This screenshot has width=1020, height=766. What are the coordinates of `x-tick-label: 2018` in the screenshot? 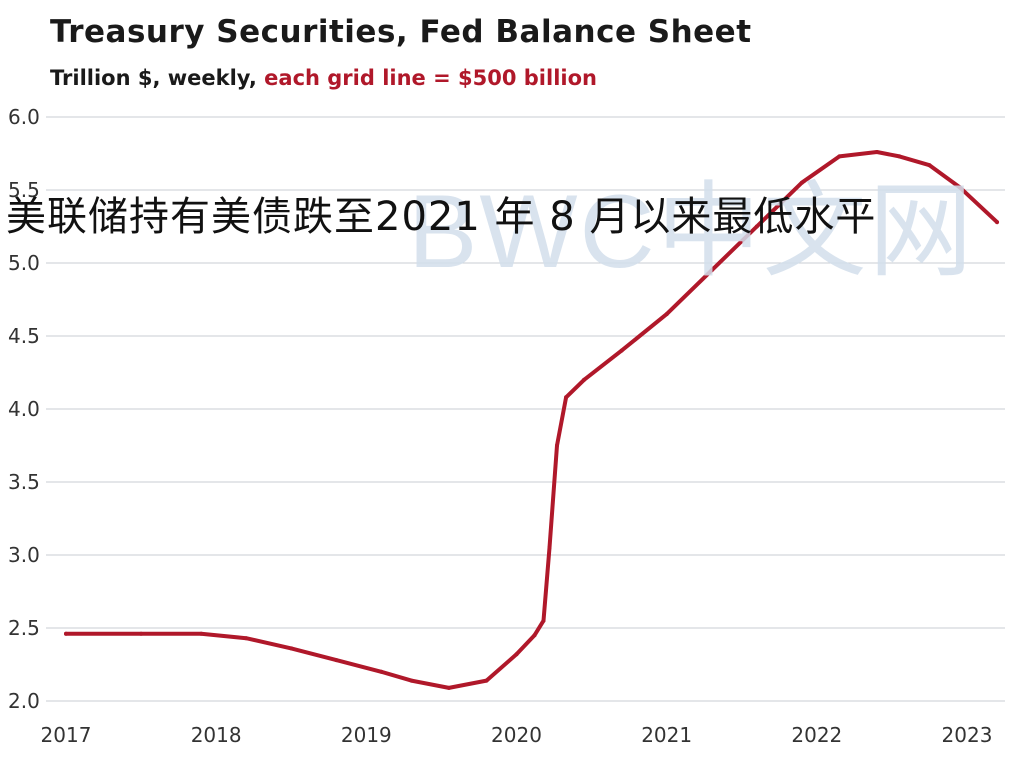 It's located at (216, 735).